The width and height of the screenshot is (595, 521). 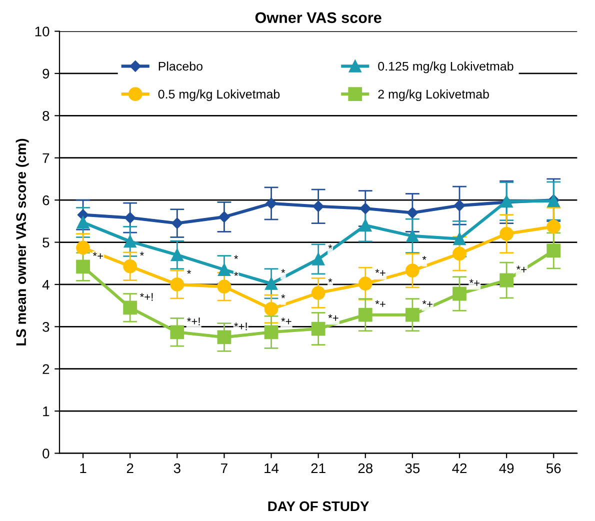 I want to click on y-tick-label: 0, so click(x=46, y=453).